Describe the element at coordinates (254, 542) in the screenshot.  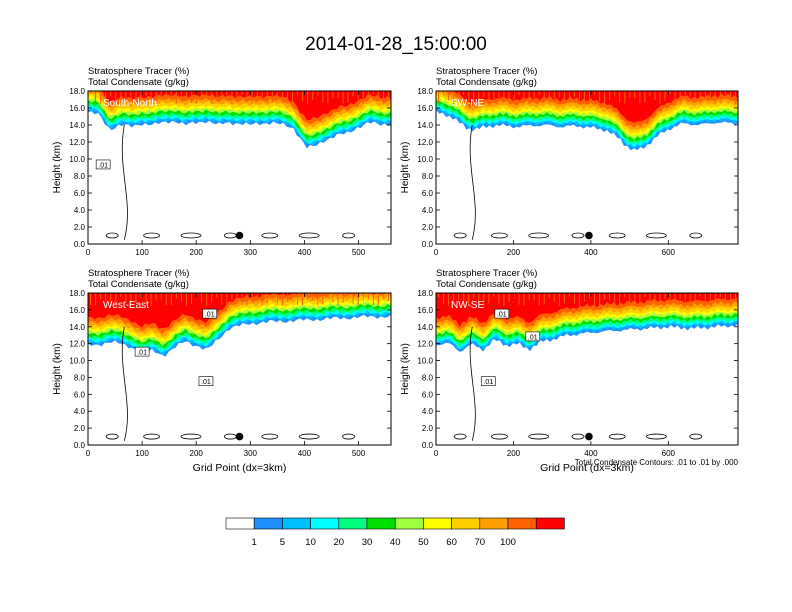
I see `legend-label: 1` at that location.